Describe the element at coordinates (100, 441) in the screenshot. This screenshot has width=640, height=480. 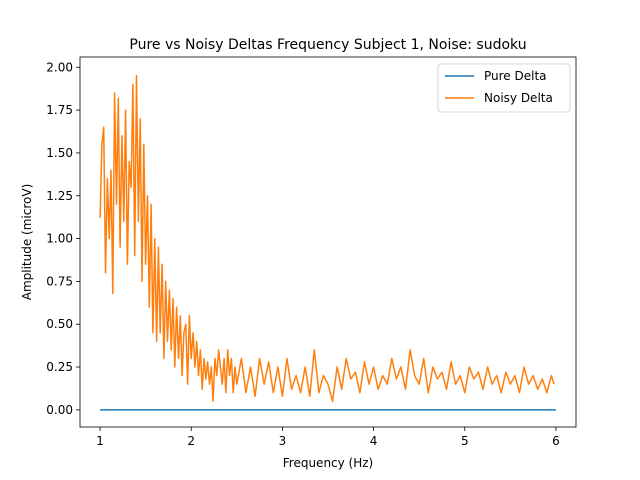
I see `x-tick-label: 1` at that location.